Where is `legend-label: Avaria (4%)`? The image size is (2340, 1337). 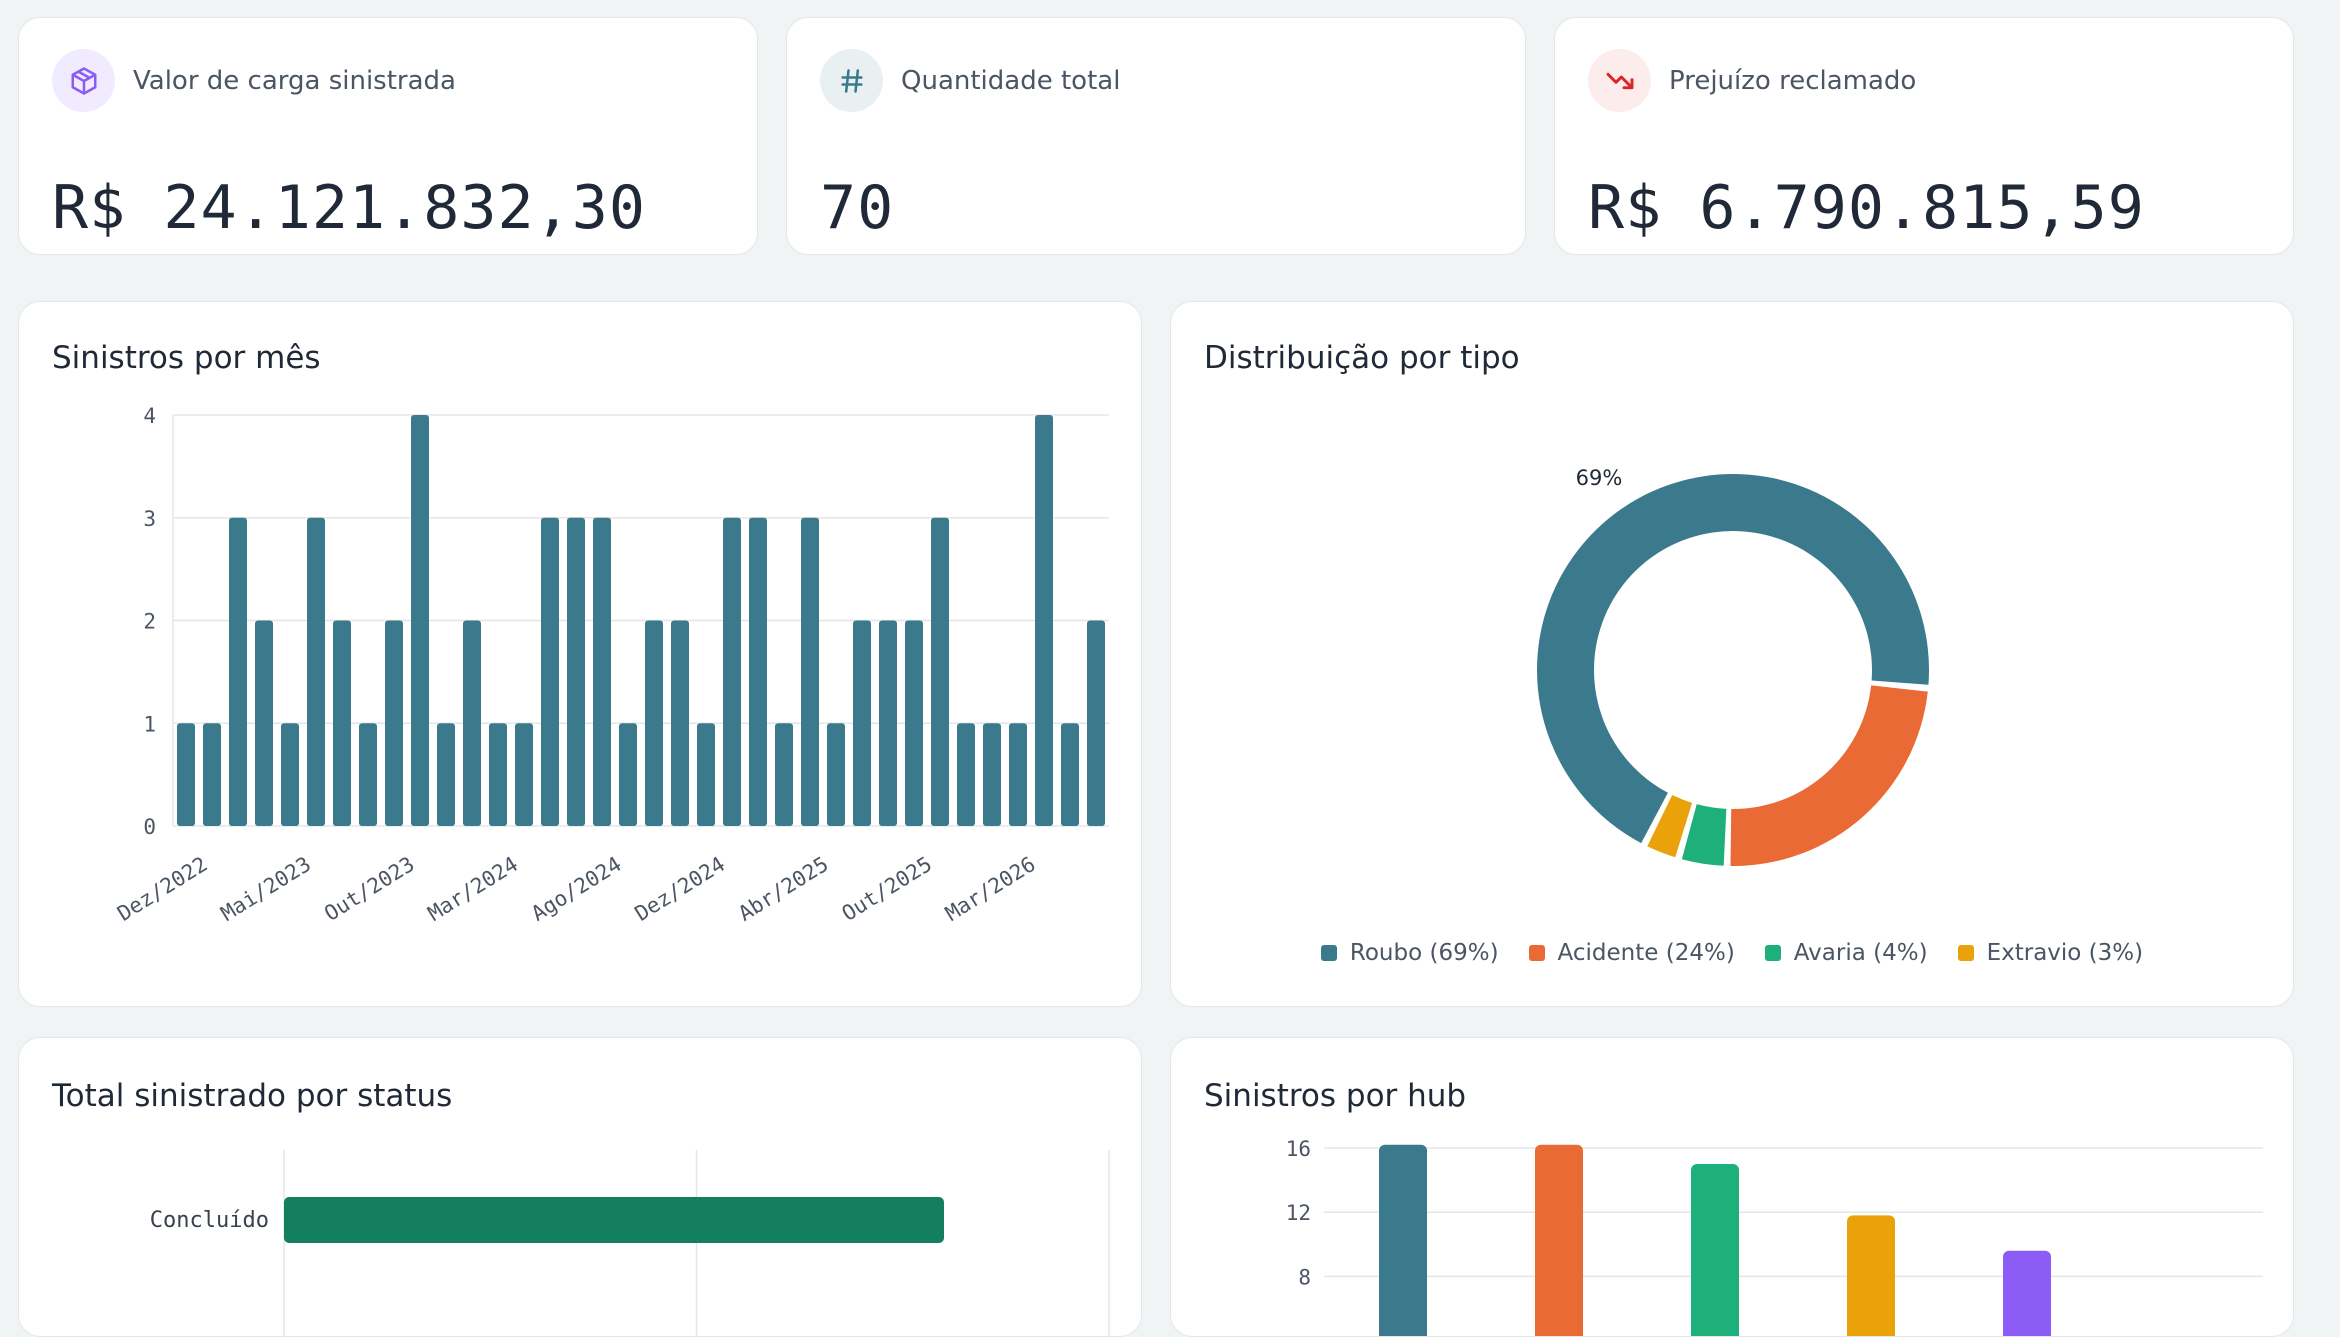
legend-label: Avaria (4%) is located at coordinates (1860, 953).